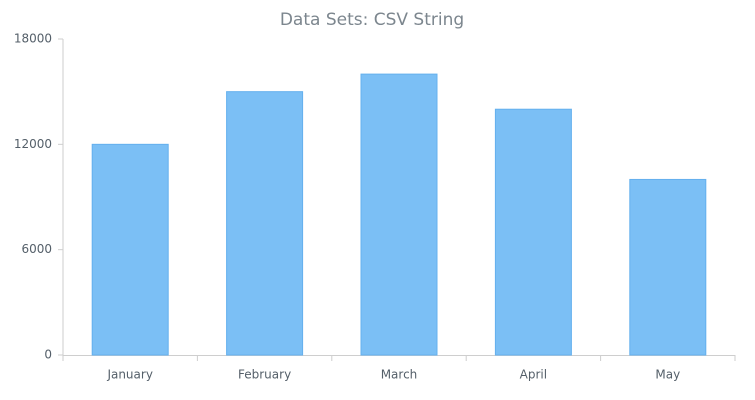  Describe the element at coordinates (533, 375) in the screenshot. I see `x-tick-label: April` at that location.